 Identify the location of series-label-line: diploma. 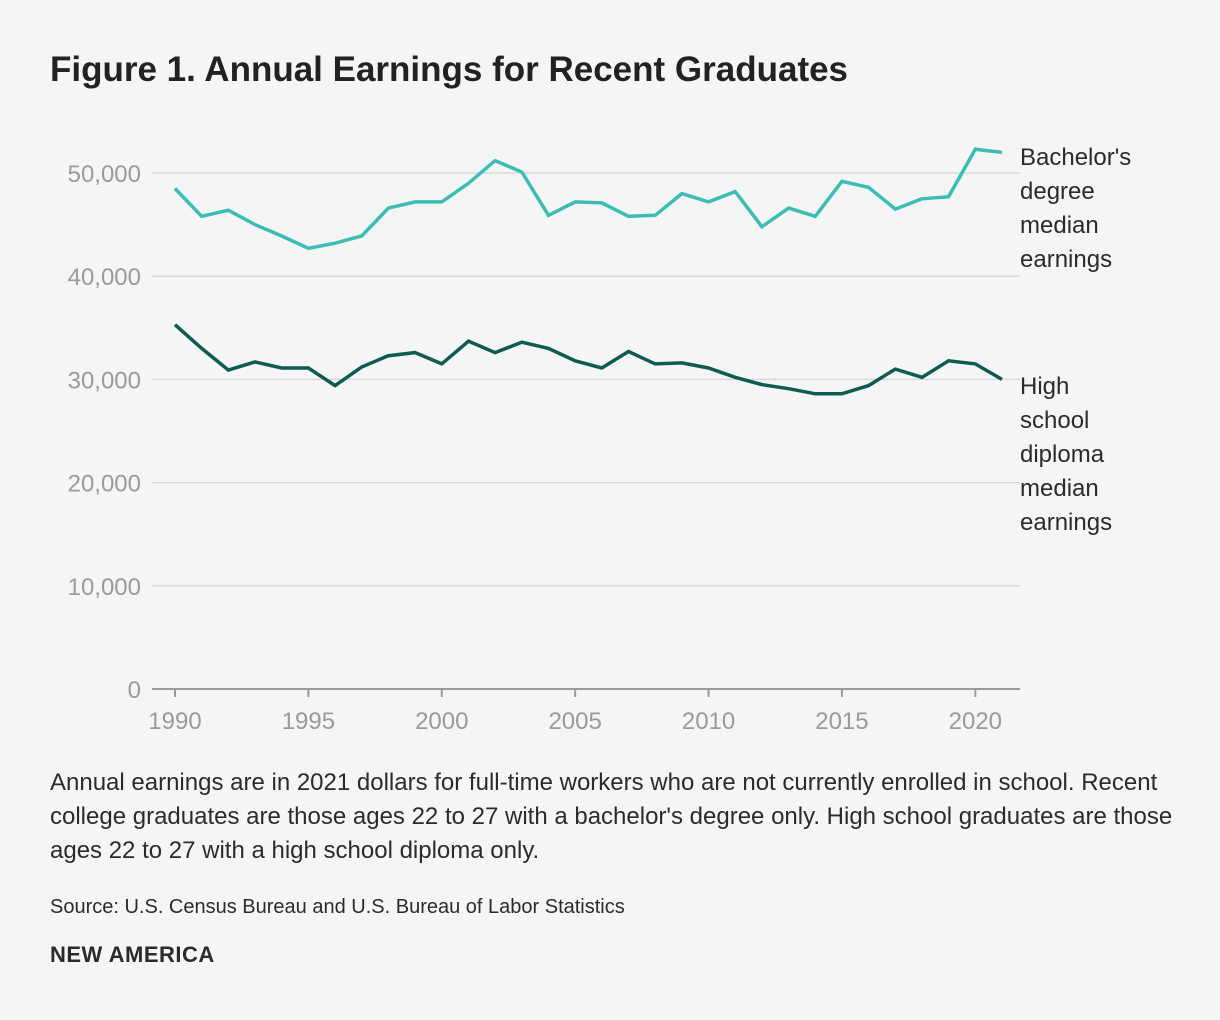
(1062, 454).